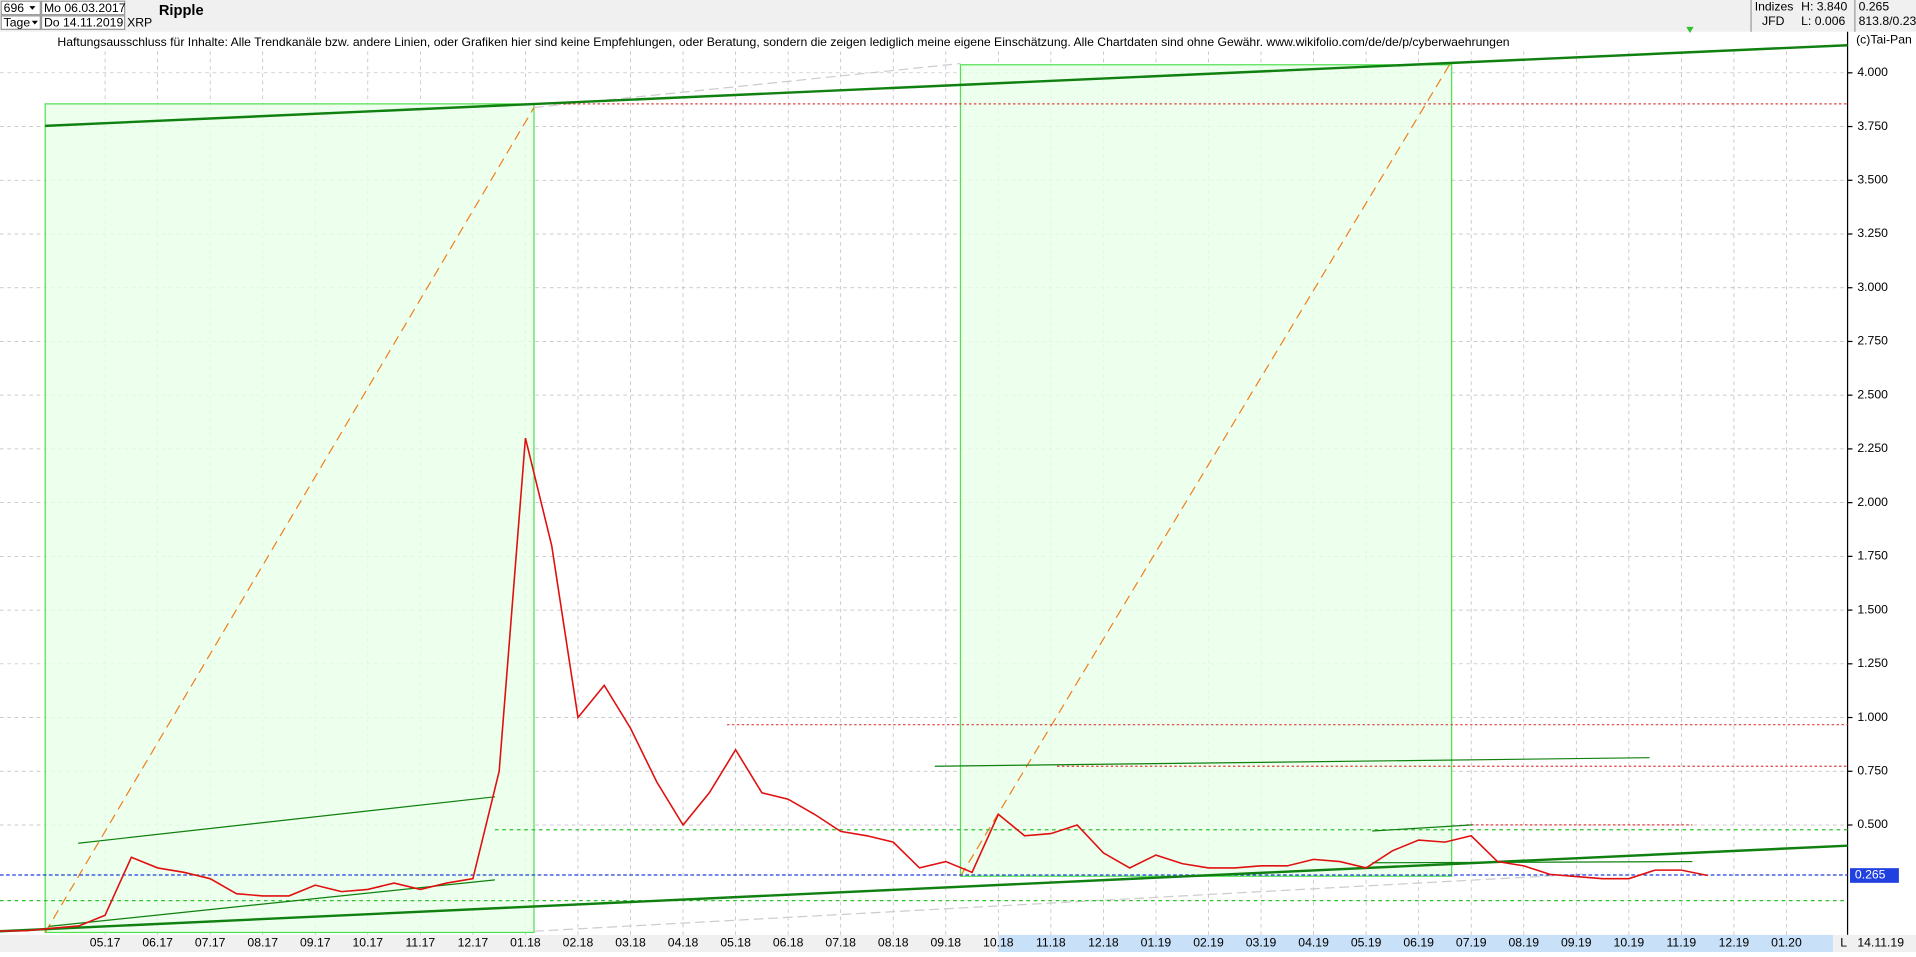 The image size is (1916, 957). Describe the element at coordinates (1872, 394) in the screenshot. I see `y-tick-label: 2.500` at that location.